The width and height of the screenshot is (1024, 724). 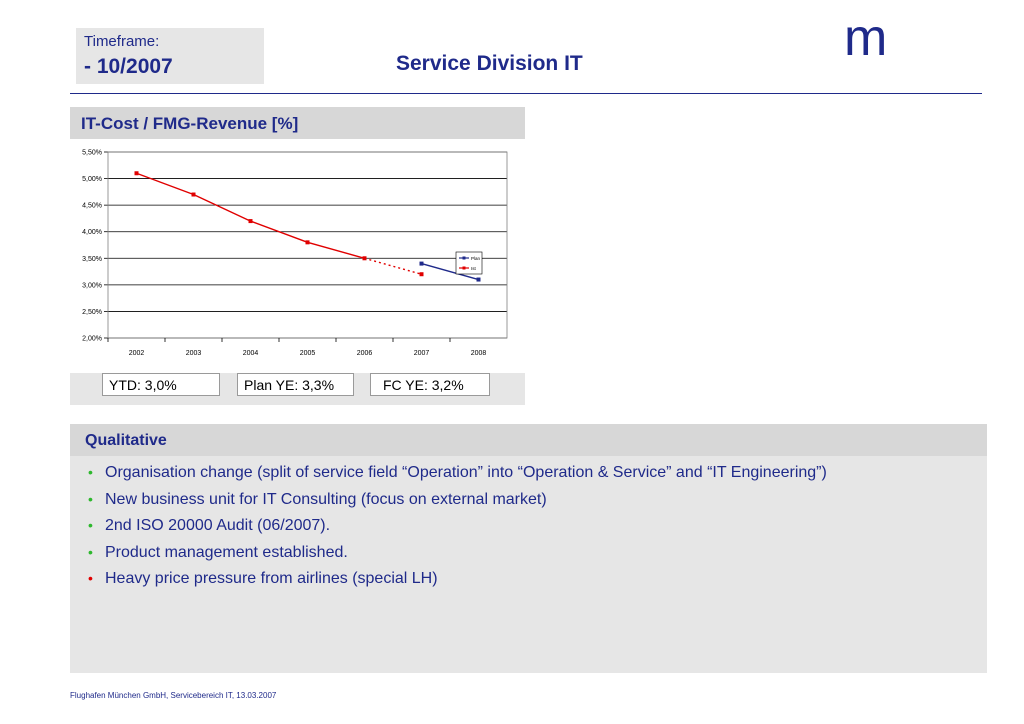 I want to click on chart-title: IT-Cost / FMG-Revenue [%], so click(x=190, y=123).